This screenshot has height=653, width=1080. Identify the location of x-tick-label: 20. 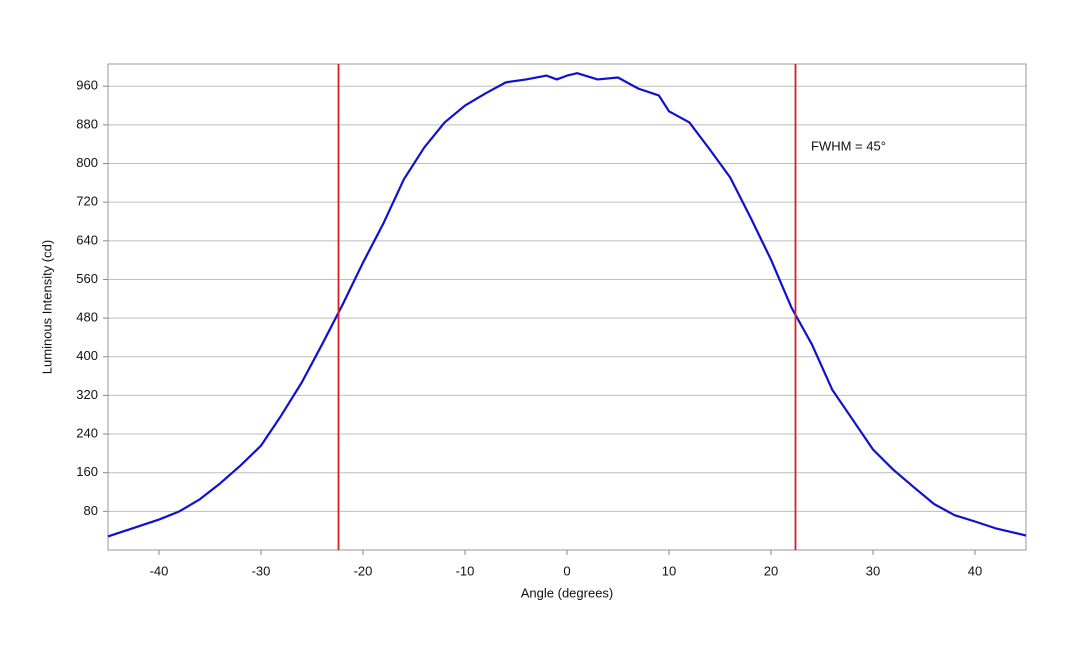
(771, 570).